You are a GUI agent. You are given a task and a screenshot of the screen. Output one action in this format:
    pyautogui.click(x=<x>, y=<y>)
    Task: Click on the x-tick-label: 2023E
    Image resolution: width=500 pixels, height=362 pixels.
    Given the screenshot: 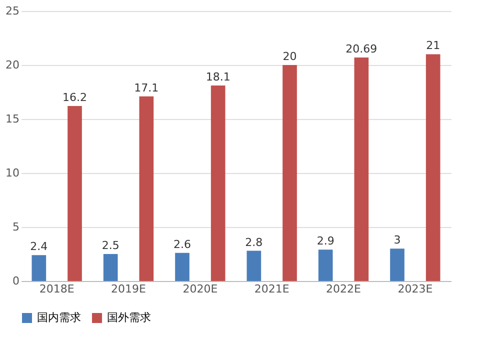 What is the action you would take?
    pyautogui.click(x=415, y=289)
    